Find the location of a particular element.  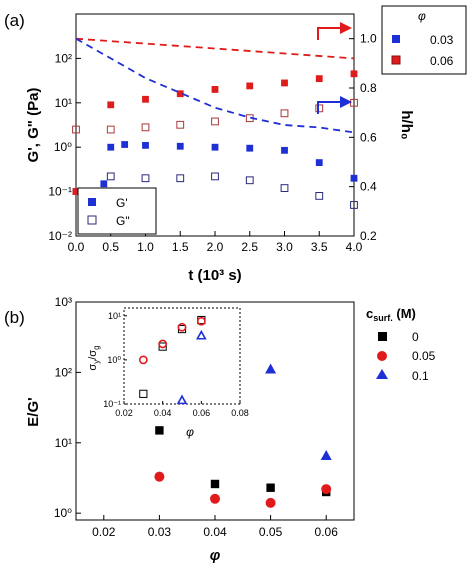

panel-b-y-tick-label: 10² is located at coordinates (63, 372).